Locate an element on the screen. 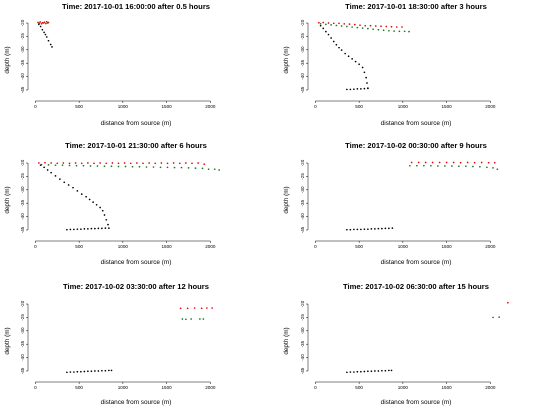  x-tick-label: 1500 is located at coordinates (447, 106).